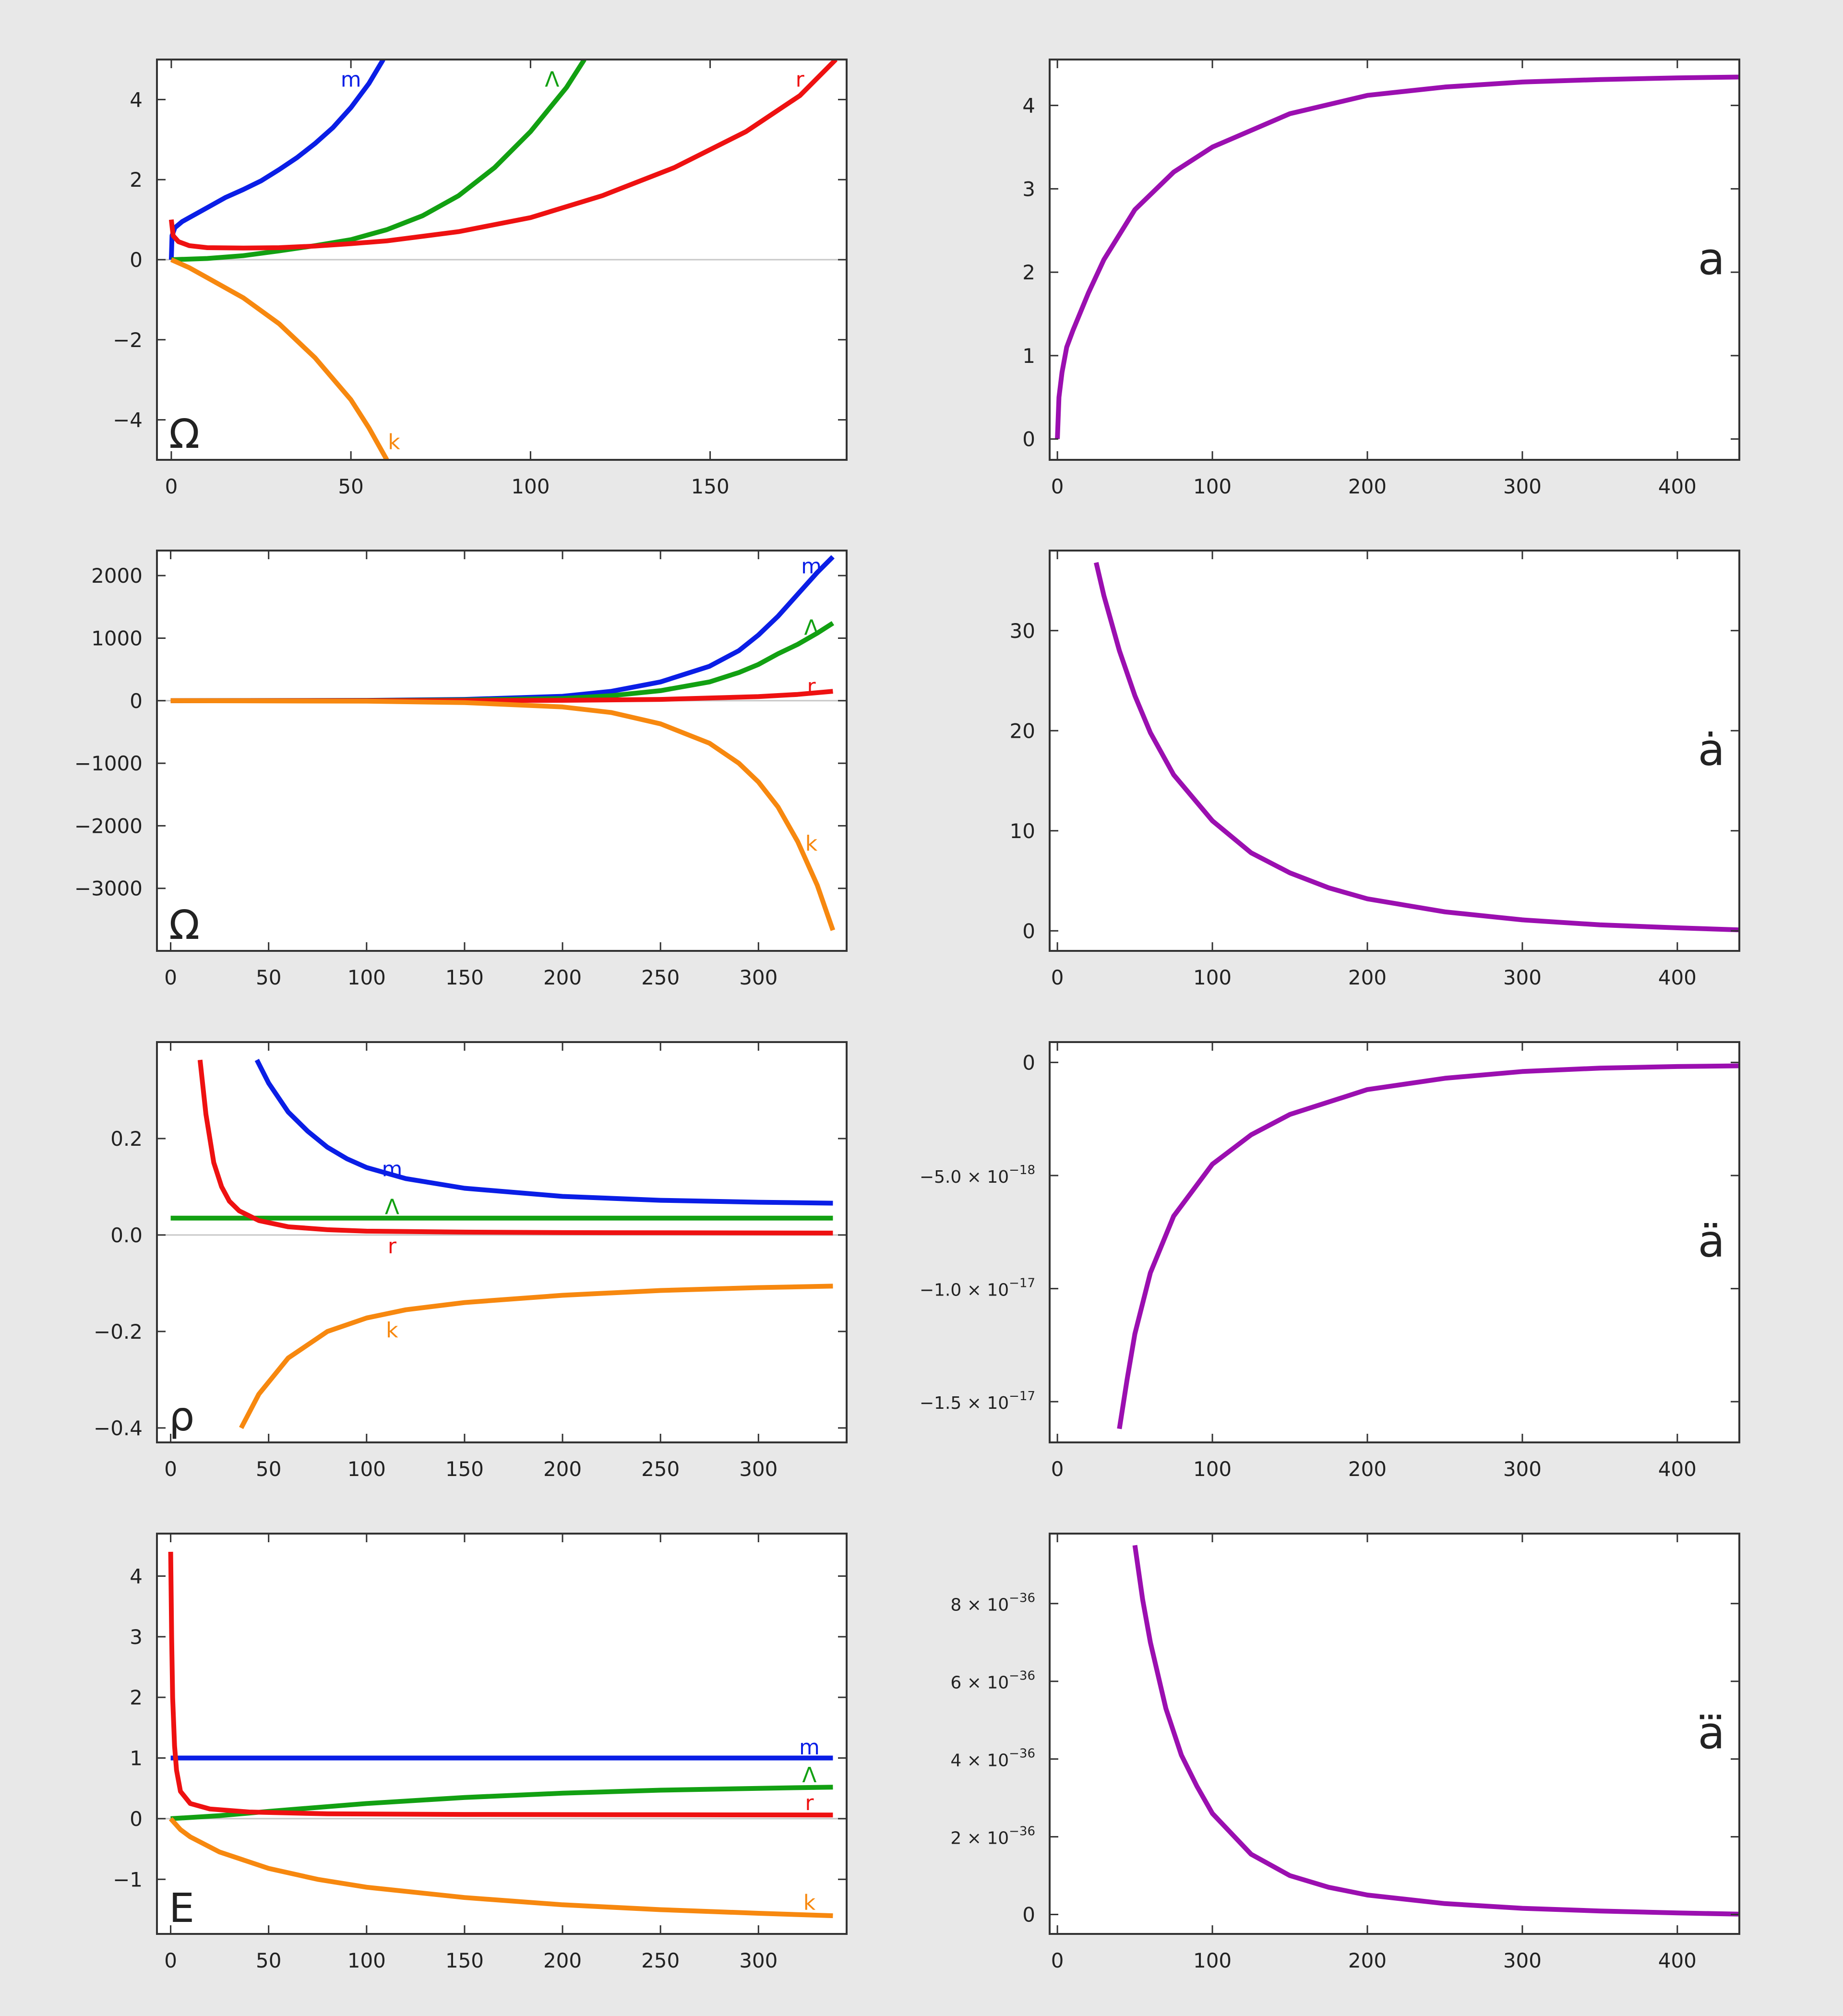  I want to click on y-tick-label: 8 × 10⁻³⁶, so click(992, 1603).